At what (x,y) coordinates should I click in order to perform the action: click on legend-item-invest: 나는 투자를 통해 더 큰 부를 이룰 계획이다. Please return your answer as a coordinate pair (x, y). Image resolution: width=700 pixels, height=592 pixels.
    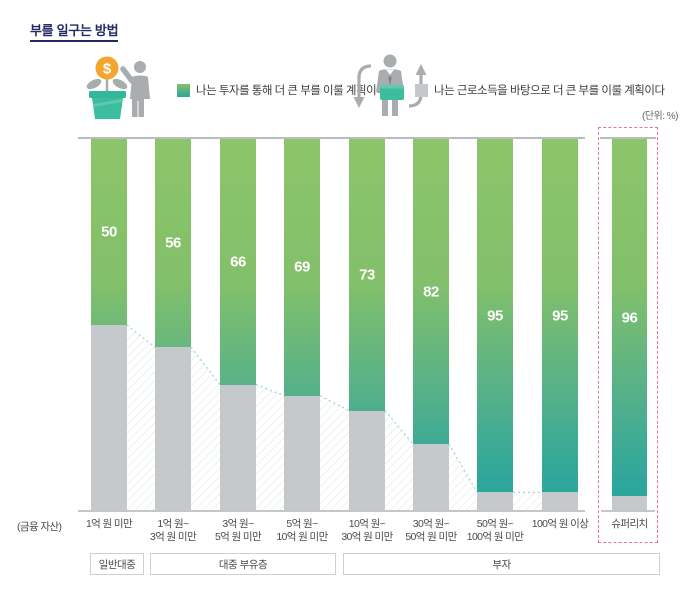
    Looking at the image, I should click on (282, 90).